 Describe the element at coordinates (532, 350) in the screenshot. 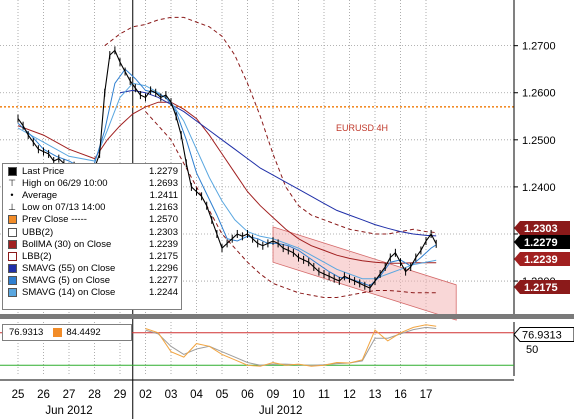

I see `osc-y-tick-label: 50` at that location.